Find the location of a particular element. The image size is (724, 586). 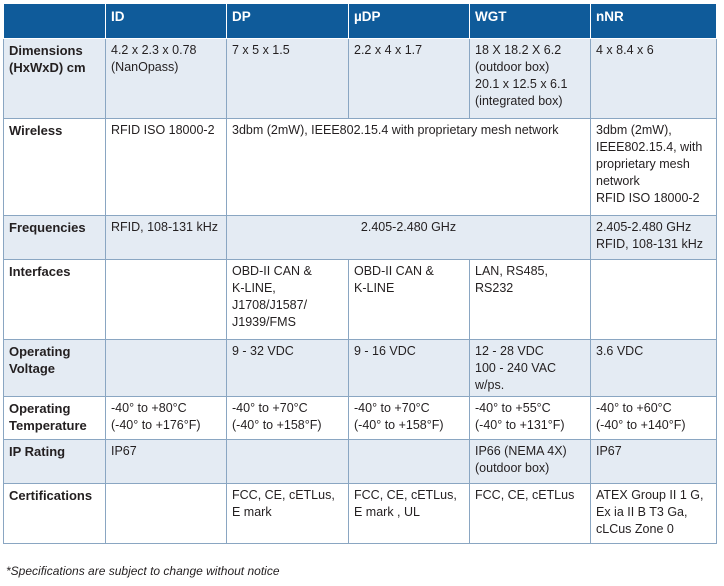

cell-line: IEEE802.15.4, with is located at coordinates (649, 147).